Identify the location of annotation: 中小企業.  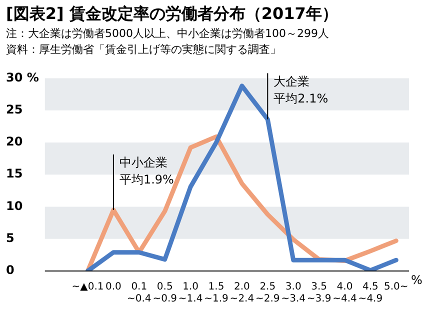
(143, 163).